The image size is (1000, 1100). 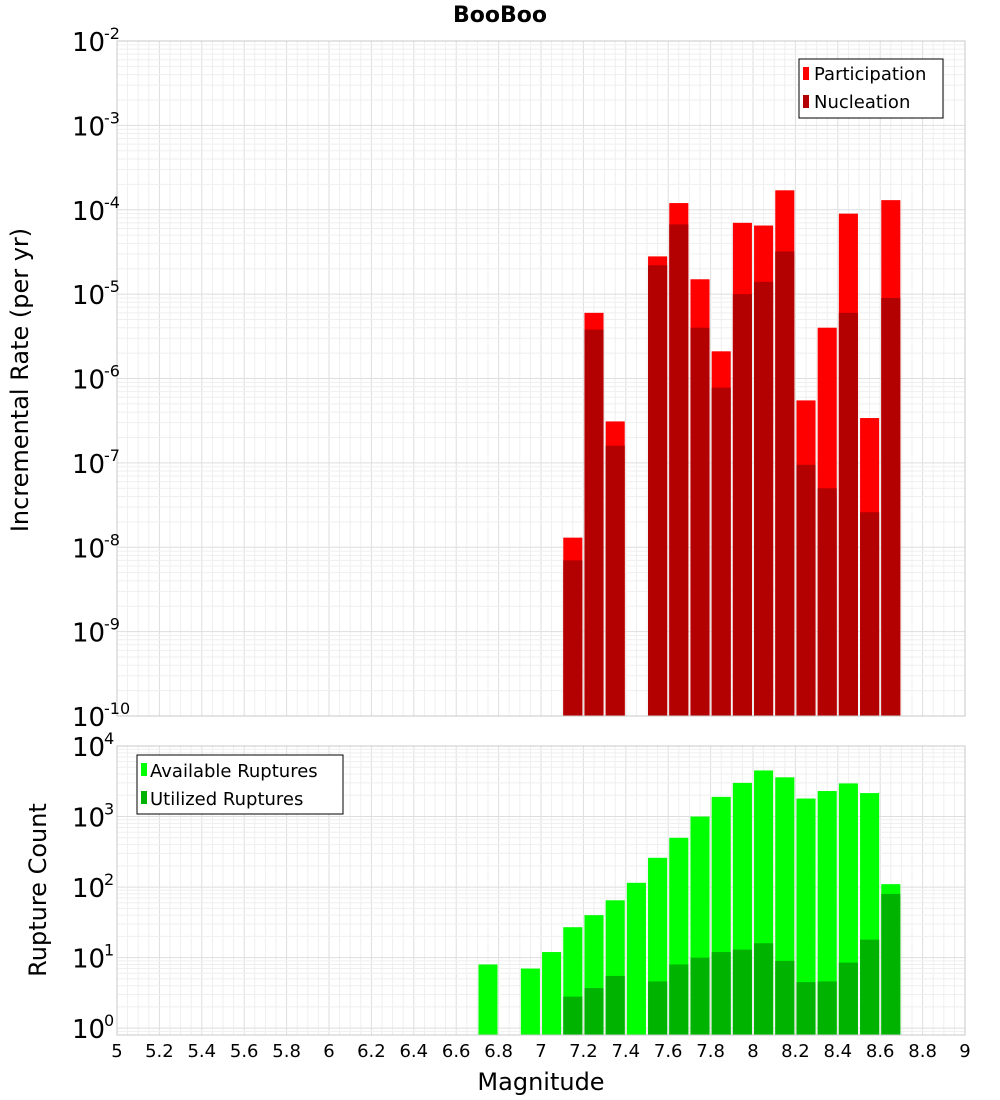 I want to click on participation-legend-swatch, so click(x=806, y=73).